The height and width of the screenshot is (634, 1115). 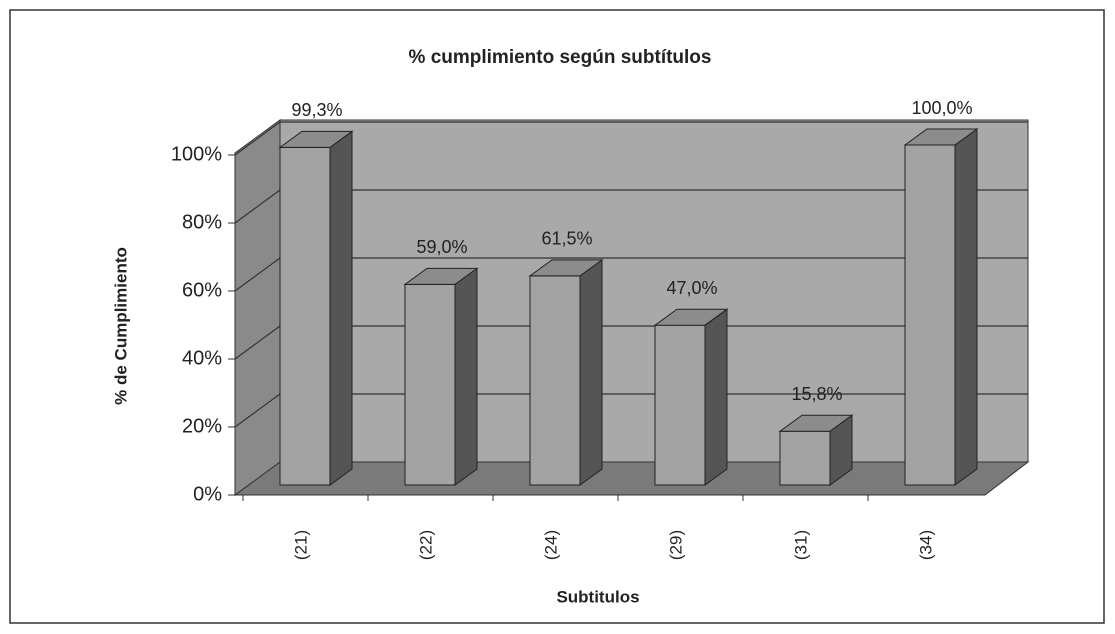 What do you see at coordinates (675, 545) in the screenshot?
I see `x-tick-label: (29)` at bounding box center [675, 545].